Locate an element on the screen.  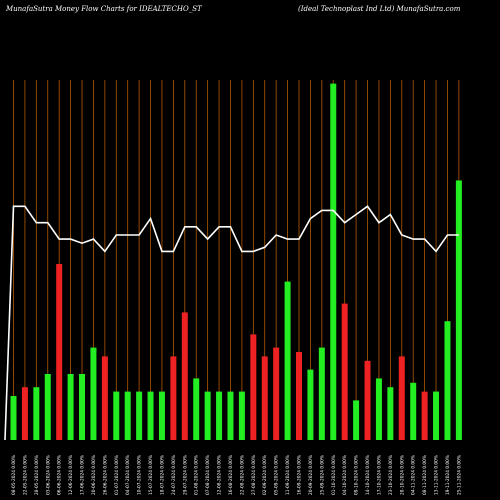
x-tick-label: 01-10-2024 0.00% is located at coordinates (334, 475).